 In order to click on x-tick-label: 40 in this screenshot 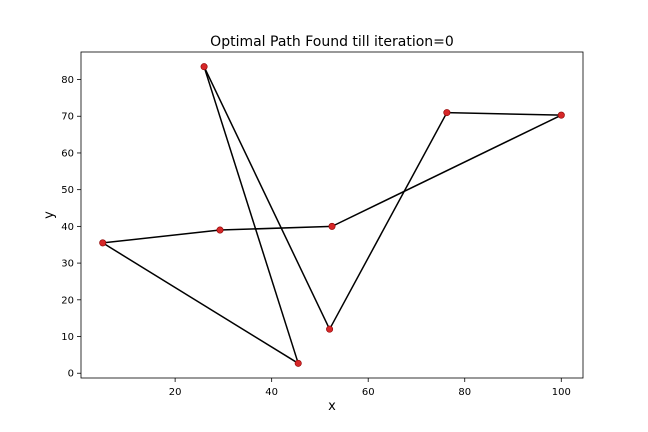, I will do `click(271, 392)`.